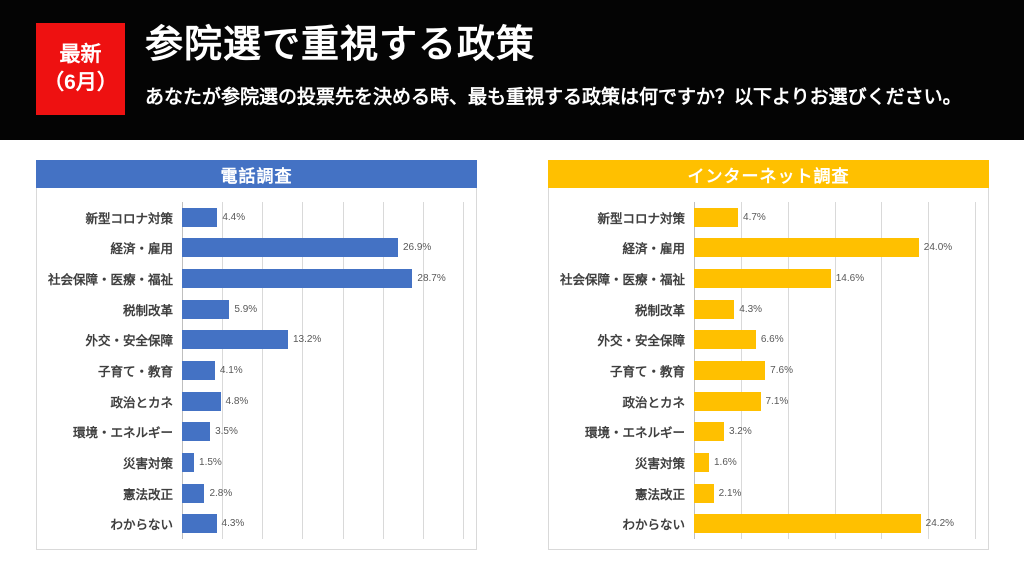 This screenshot has height=576, width=1024. I want to click on bar-track: 3.5%, so click(322, 431).